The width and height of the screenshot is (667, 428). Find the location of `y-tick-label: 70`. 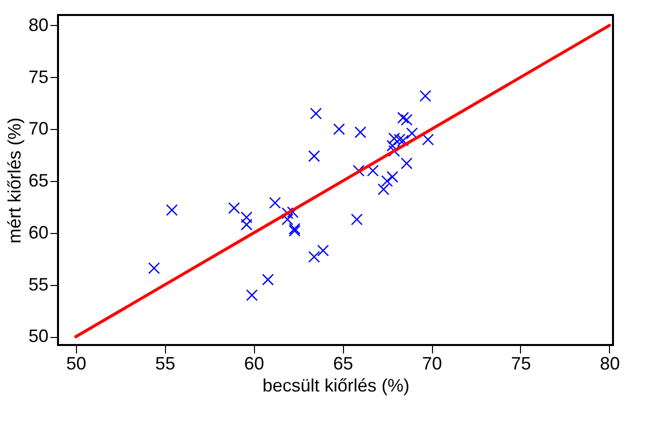

y-tick-label: 70 is located at coordinates (38, 128).